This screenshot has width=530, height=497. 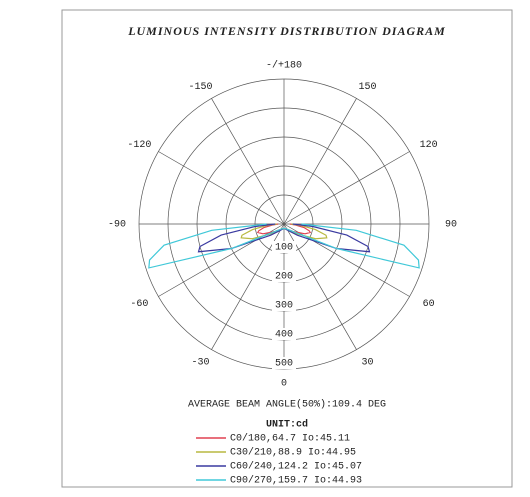 What do you see at coordinates (139, 304) in the screenshot?
I see `angle-tick-label: -60` at bounding box center [139, 304].